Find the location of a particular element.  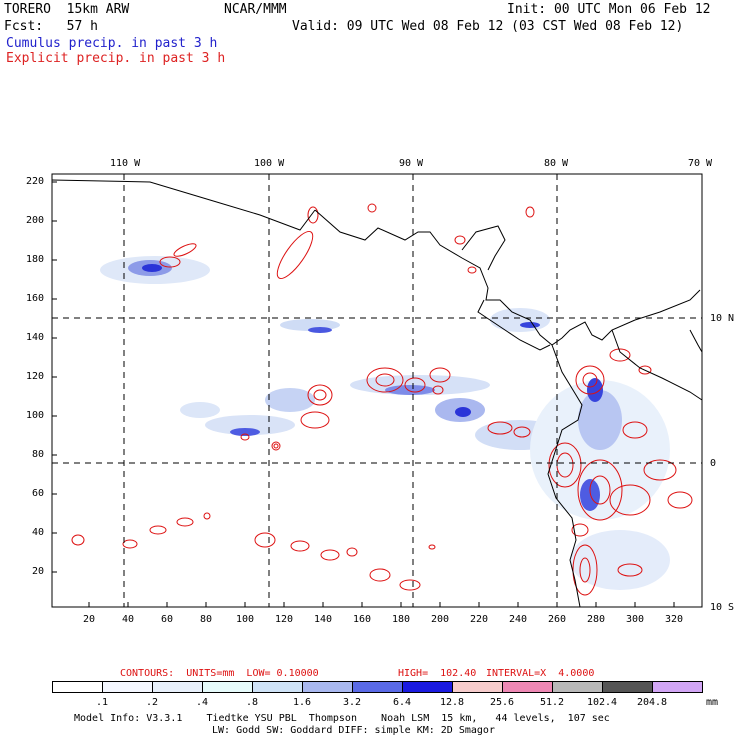

x-tick-label: 260 is located at coordinates (557, 619).